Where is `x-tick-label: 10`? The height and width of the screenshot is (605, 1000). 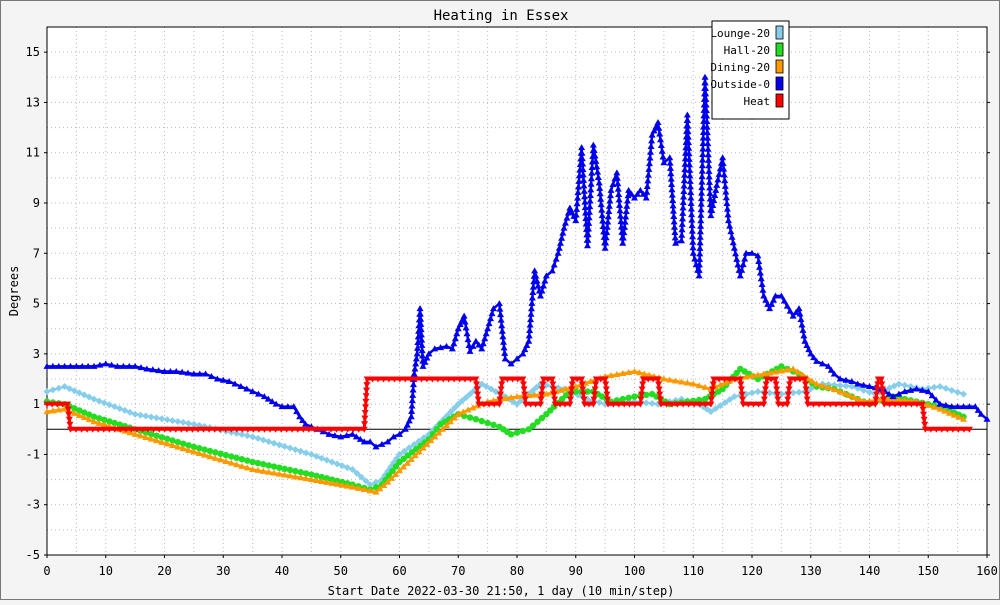
x-tick-label: 10 is located at coordinates (106, 571).